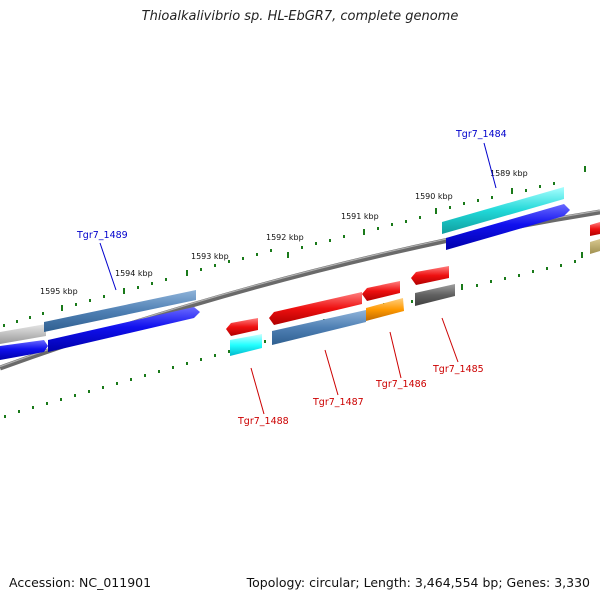  I want to click on feature-tgr7-1489-cds, so click(124, 329).